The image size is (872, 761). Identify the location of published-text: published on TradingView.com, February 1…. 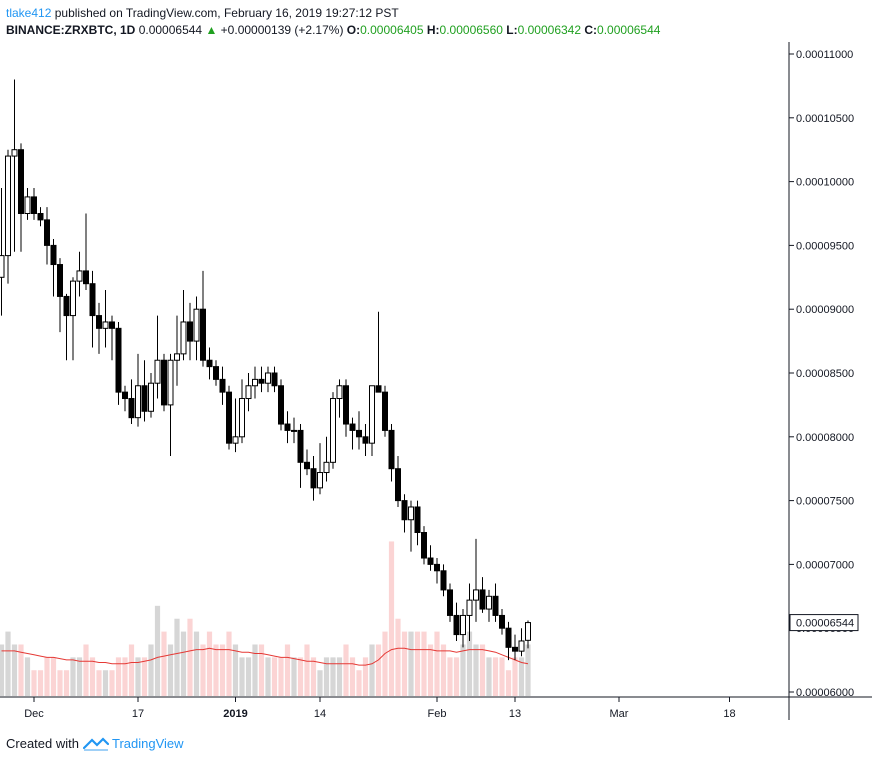
(226, 13).